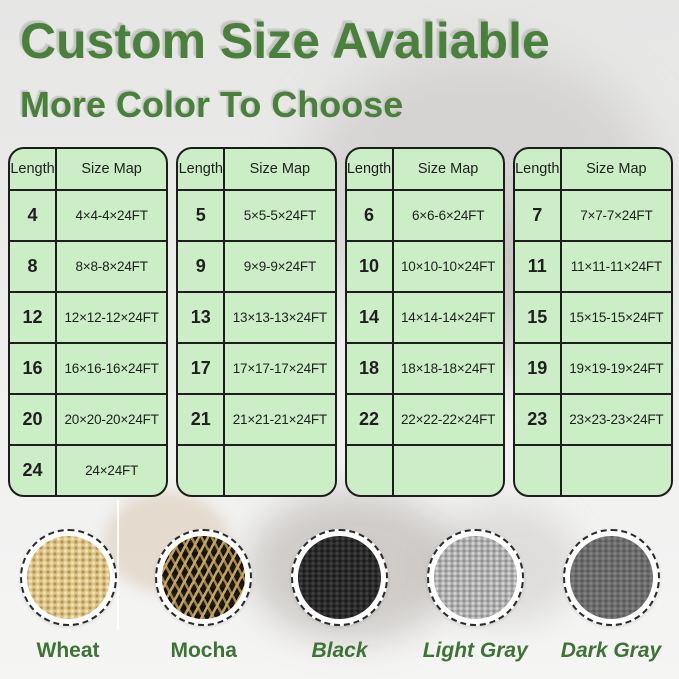  I want to click on size-map-cell: 18×18-18×24FT, so click(448, 368).